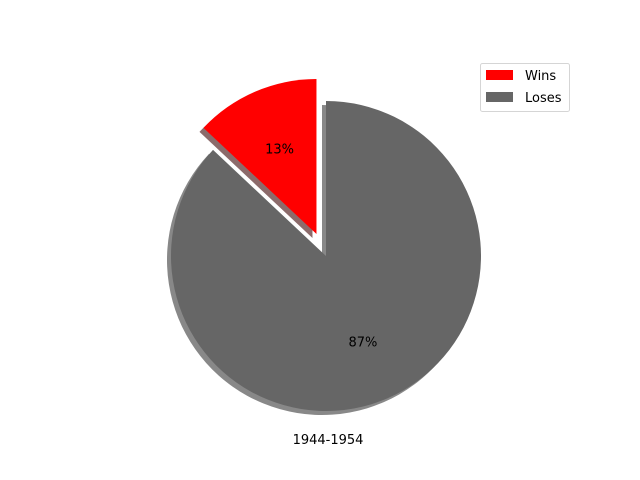  Describe the element at coordinates (540, 76) in the screenshot. I see `legend-label-wins: Wins` at that location.